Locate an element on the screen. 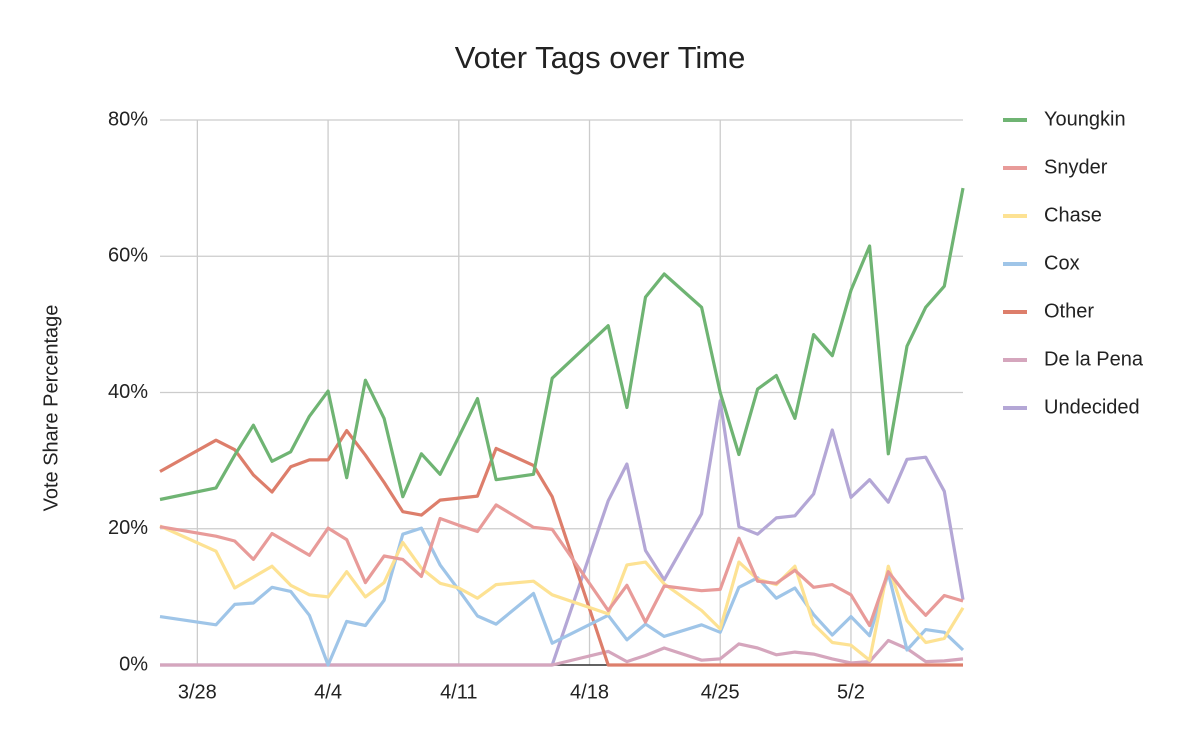 The image size is (1200, 742). x-tick-label: 5/2 is located at coordinates (851, 692).